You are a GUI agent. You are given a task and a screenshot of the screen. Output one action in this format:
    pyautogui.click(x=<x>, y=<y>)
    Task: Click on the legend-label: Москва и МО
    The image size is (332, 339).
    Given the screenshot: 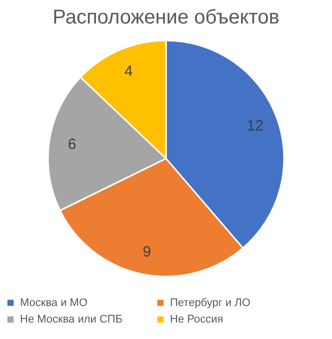 What is the action you would take?
    pyautogui.click(x=54, y=302)
    